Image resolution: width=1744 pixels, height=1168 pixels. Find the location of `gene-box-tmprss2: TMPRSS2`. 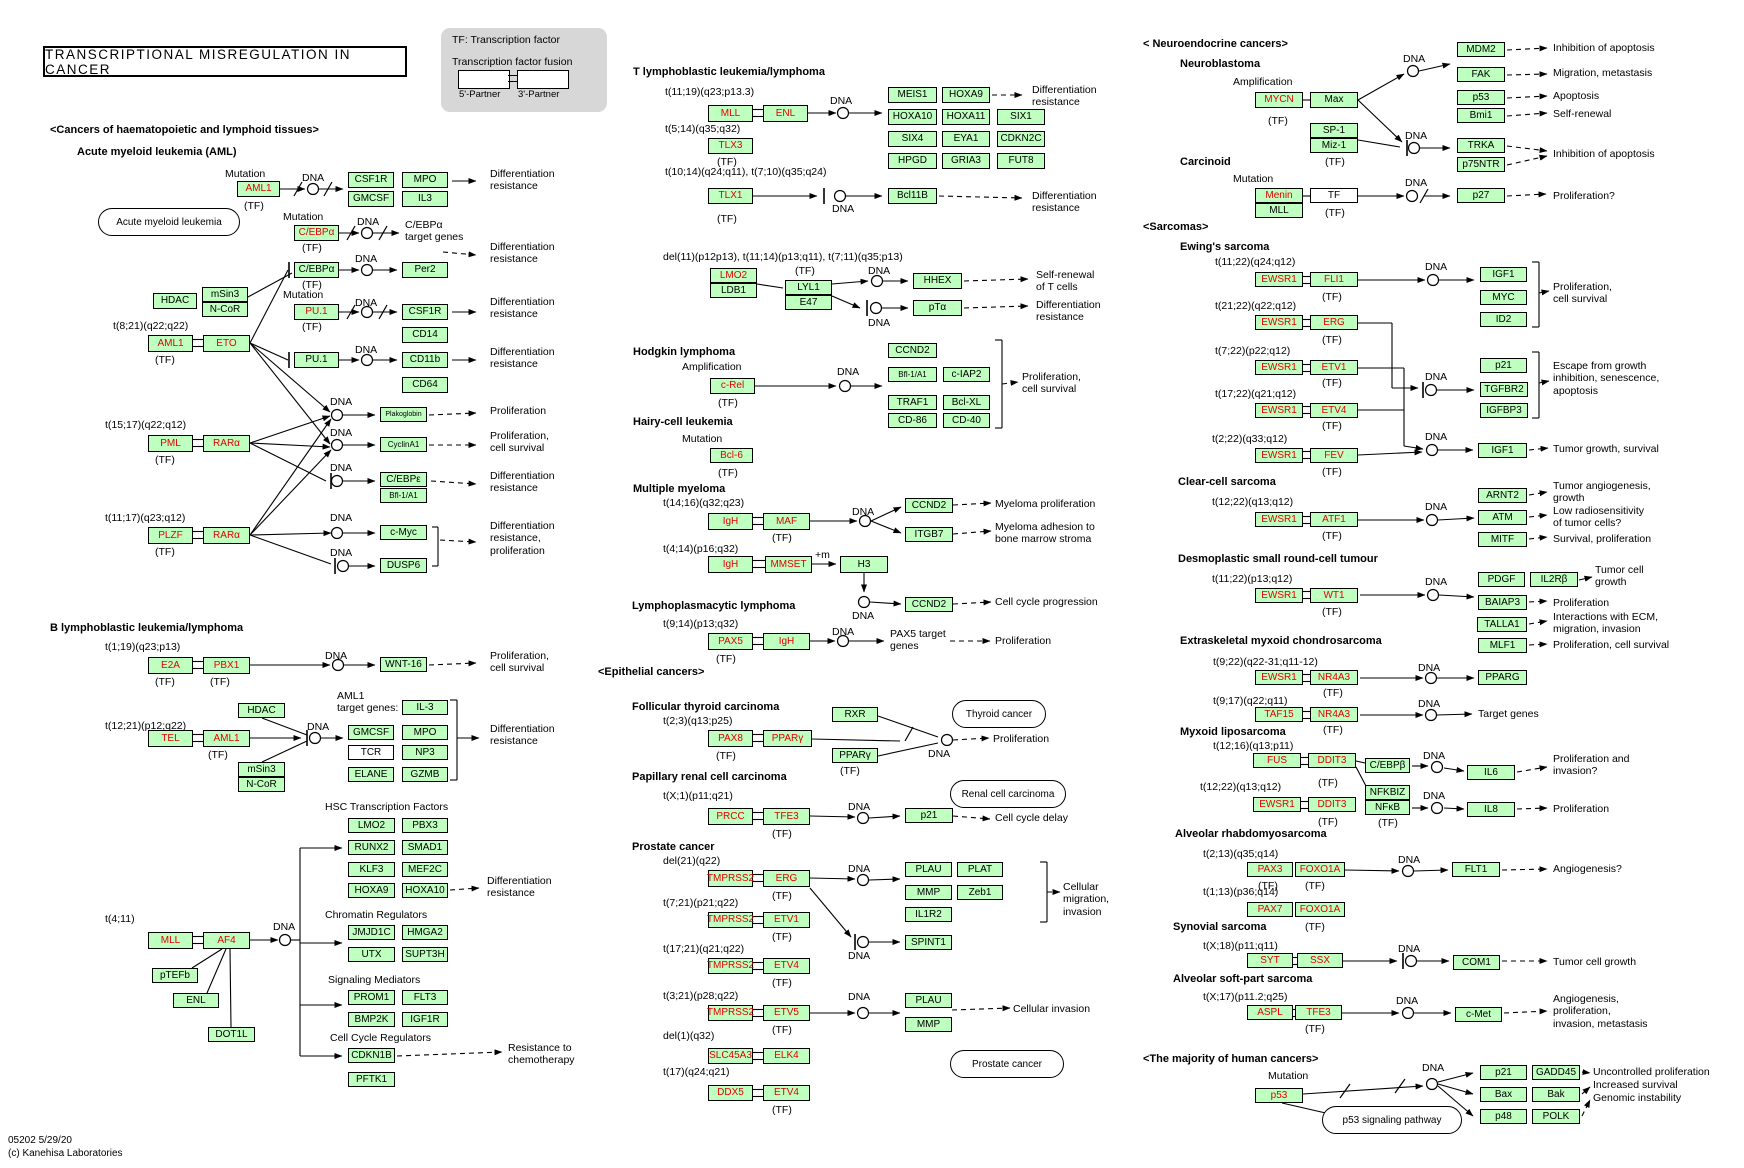

gene-box-tmprss2: TMPRSS2 is located at coordinates (730, 920).